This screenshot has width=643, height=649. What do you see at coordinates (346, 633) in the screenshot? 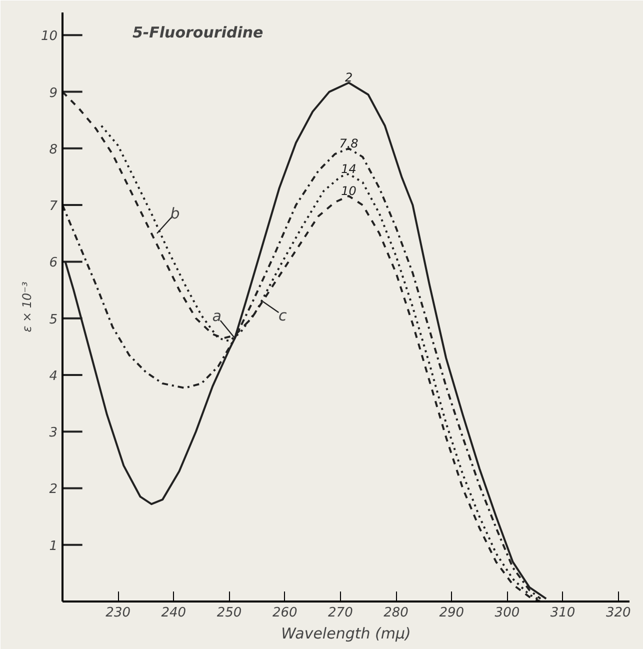
I see `x-axis-title: Wavelength (mμ)` at bounding box center [346, 633].